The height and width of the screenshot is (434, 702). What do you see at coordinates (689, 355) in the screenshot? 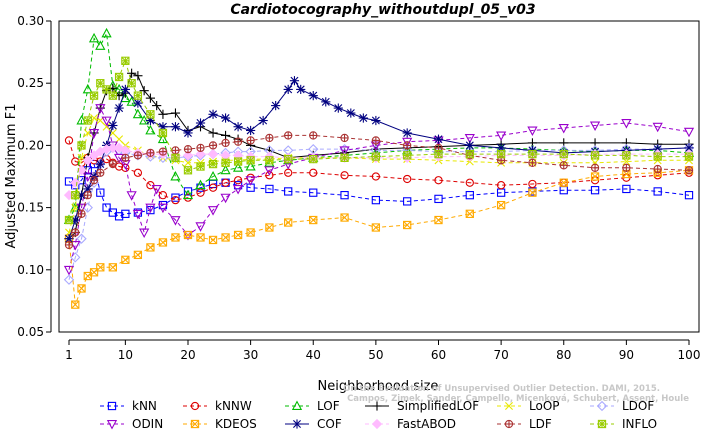
I see `x-tick-label: 100` at bounding box center [689, 355].